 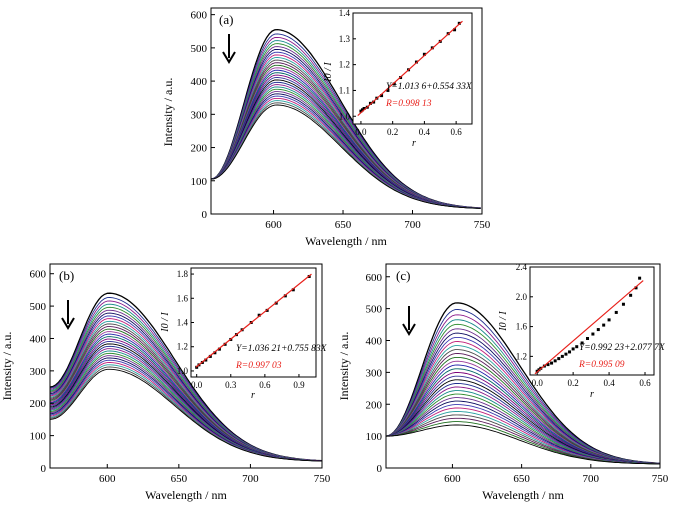 What do you see at coordinates (482, 225) in the screenshot?
I see `x-tick-label: 750` at bounding box center [482, 225].